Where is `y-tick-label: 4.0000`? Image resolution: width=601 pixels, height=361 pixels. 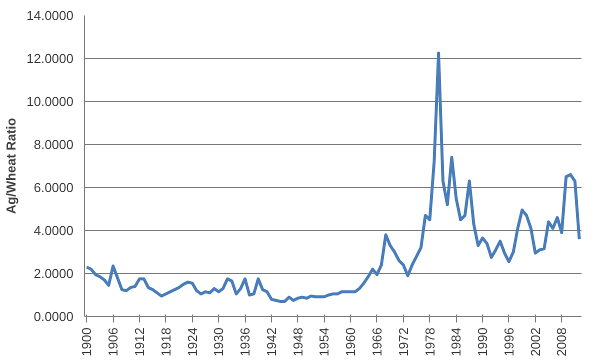
y-tick-label: 4.0000 is located at coordinates (54, 230).